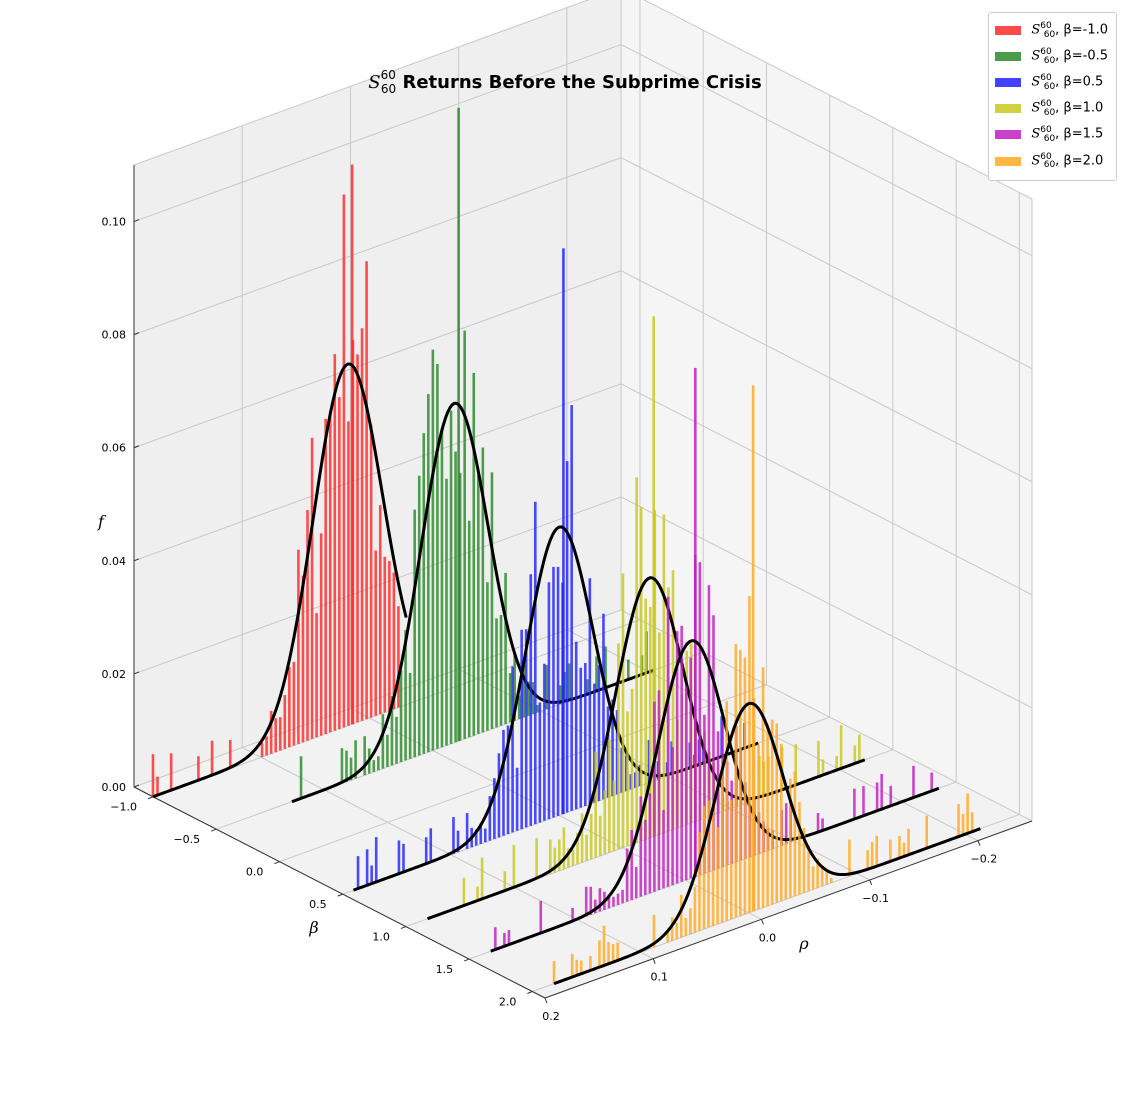  Describe the element at coordinates (1067, 109) in the screenshot. I see `legend-label: S6060, β=1.0` at that location.